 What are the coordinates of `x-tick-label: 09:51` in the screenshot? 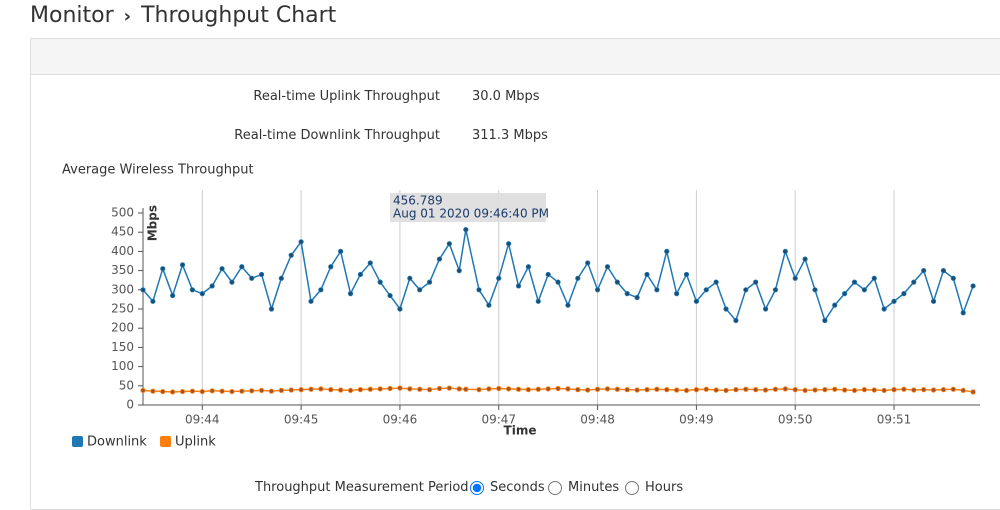 It's located at (894, 420).